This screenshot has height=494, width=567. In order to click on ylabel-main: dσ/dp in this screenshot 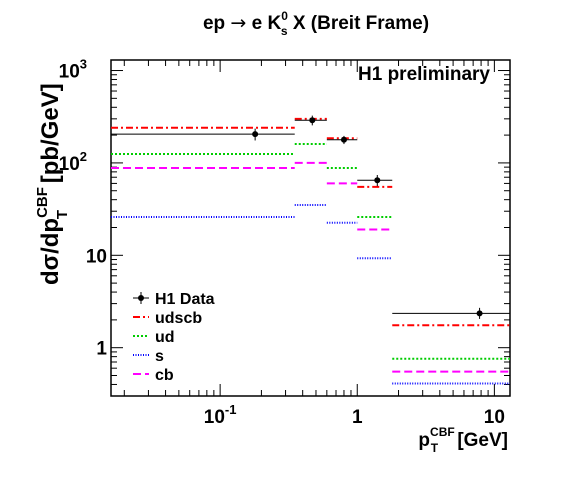, I will do `click(50, 251)`.